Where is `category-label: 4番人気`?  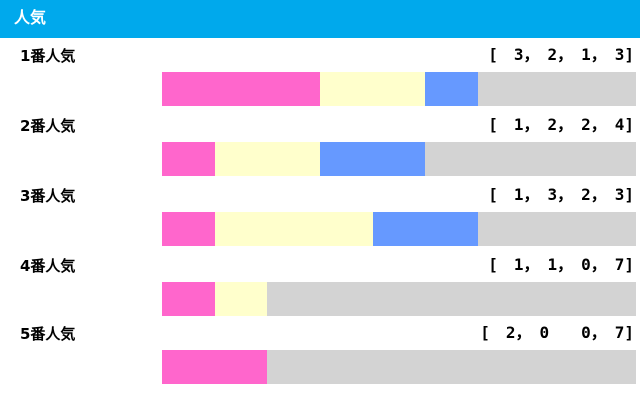
category-label: 4番人気 is located at coordinates (48, 266).